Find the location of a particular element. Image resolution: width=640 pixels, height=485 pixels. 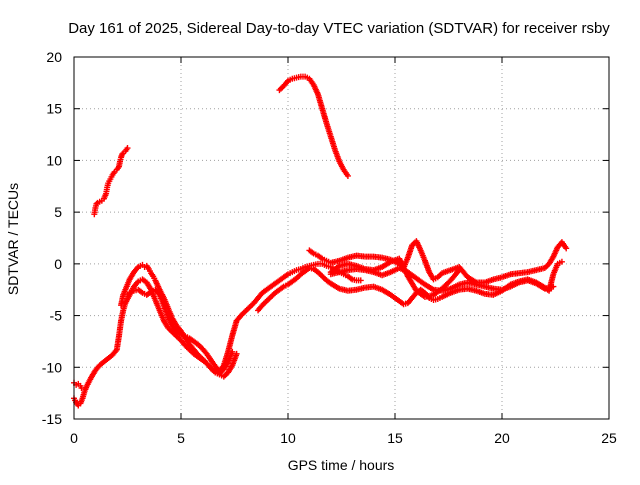

x-axis-label: GPS time / hours is located at coordinates (341, 465).